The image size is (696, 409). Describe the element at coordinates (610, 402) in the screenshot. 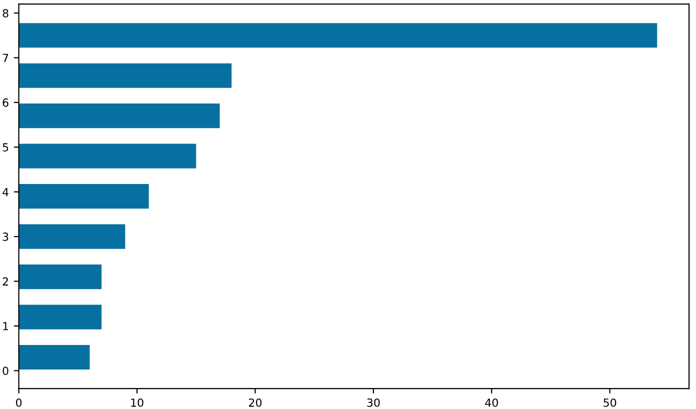

I see `x-tick-label: 50` at that location.